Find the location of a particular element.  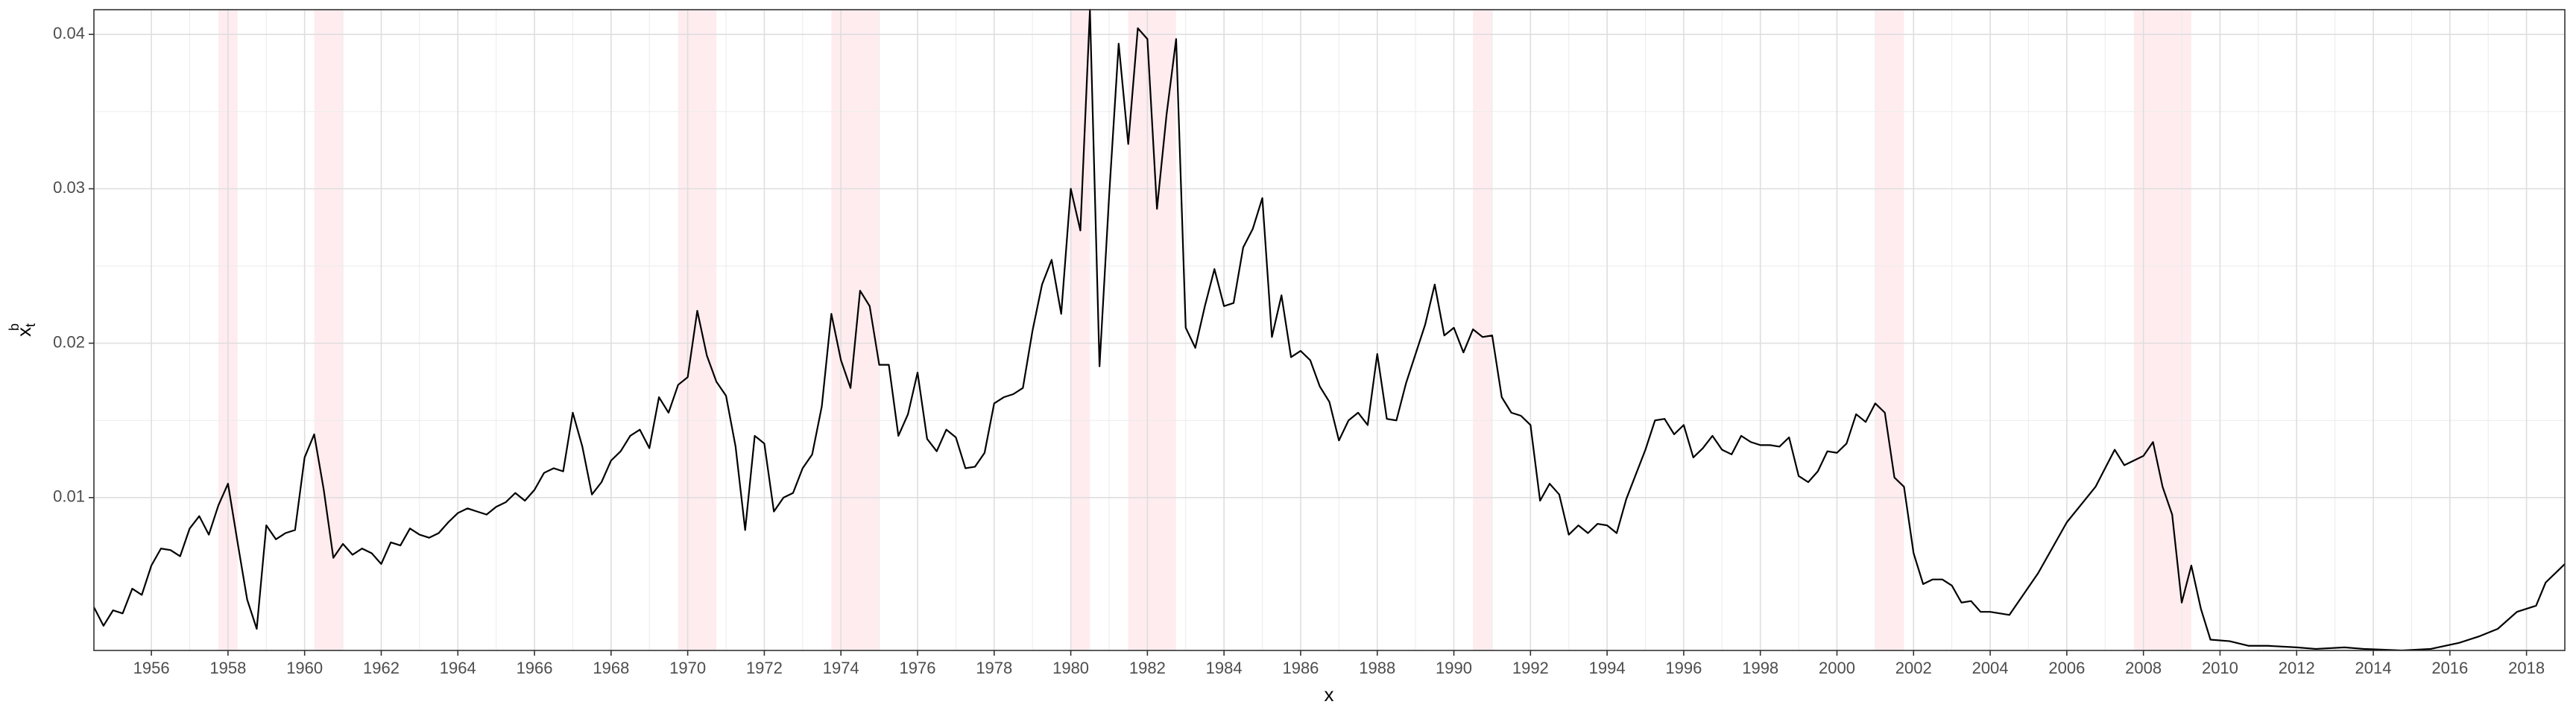

x-tick-label: 2000 is located at coordinates (1837, 668).